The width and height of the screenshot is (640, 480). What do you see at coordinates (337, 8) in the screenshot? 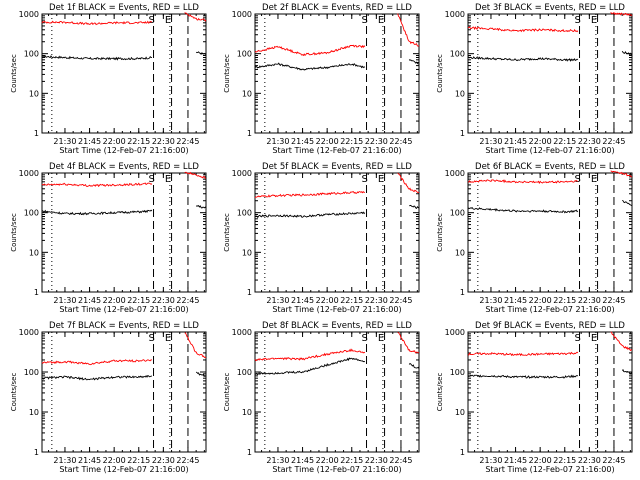
I see `panel-title: Det 2f BLACK = Events, RED = LLD` at bounding box center [337, 8].